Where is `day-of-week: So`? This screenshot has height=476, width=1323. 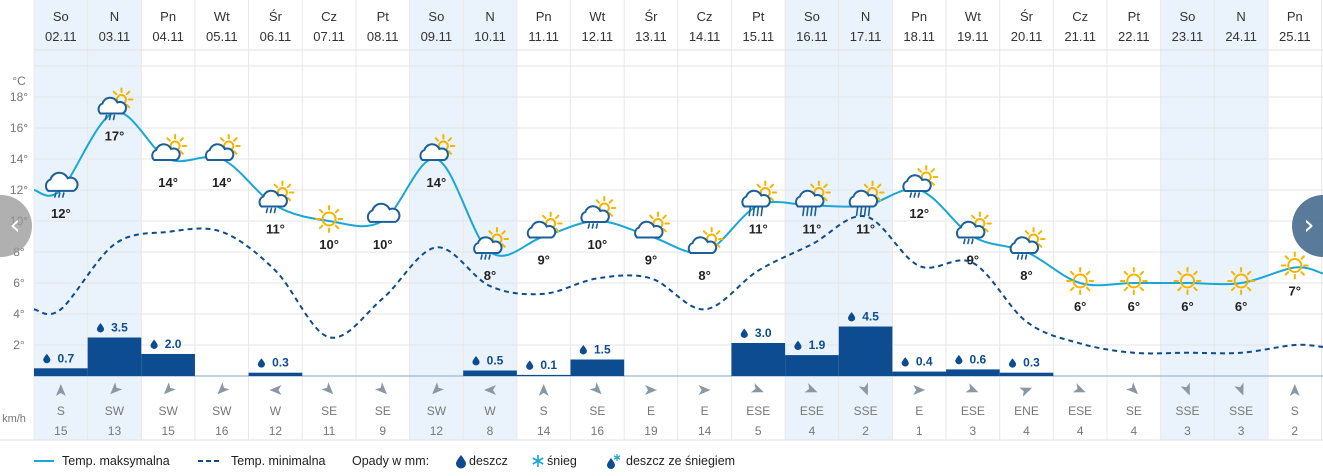 day-of-week: So is located at coordinates (1188, 16).